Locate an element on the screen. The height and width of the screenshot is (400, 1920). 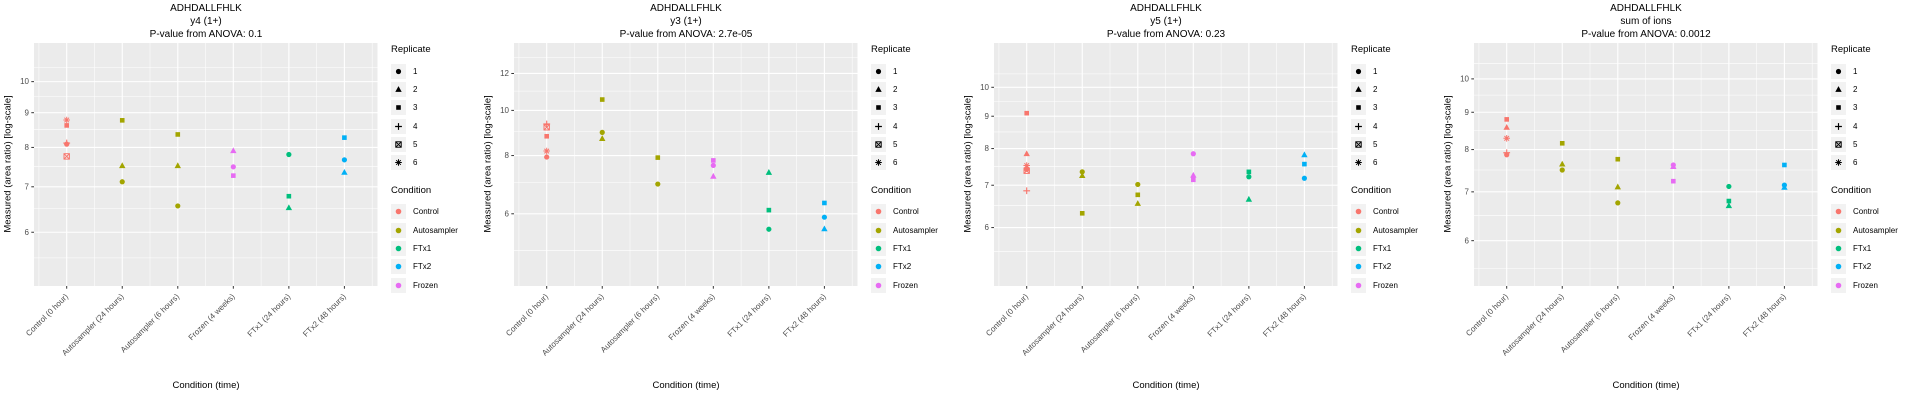
legend-entry: FTx2 is located at coordinates (915, 267).